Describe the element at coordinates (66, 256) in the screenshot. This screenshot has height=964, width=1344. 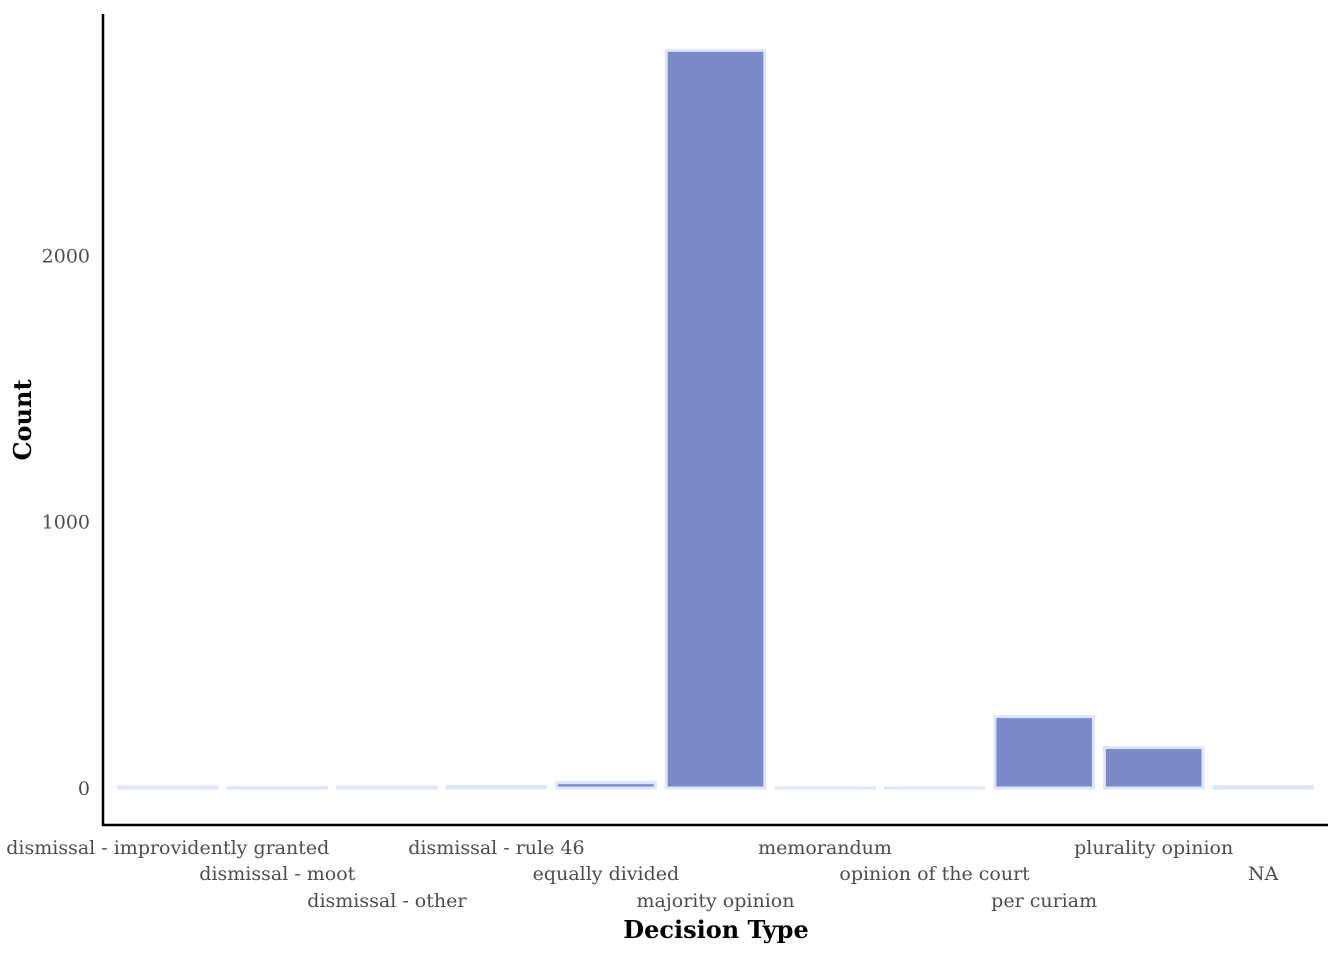
I see `y-tick-label: 2000` at that location.